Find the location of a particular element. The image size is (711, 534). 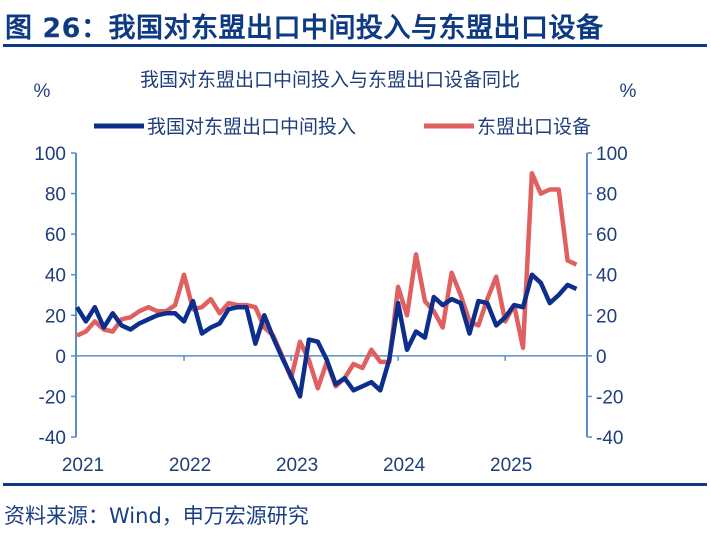

x-tick-label: 2021 is located at coordinates (83, 465).